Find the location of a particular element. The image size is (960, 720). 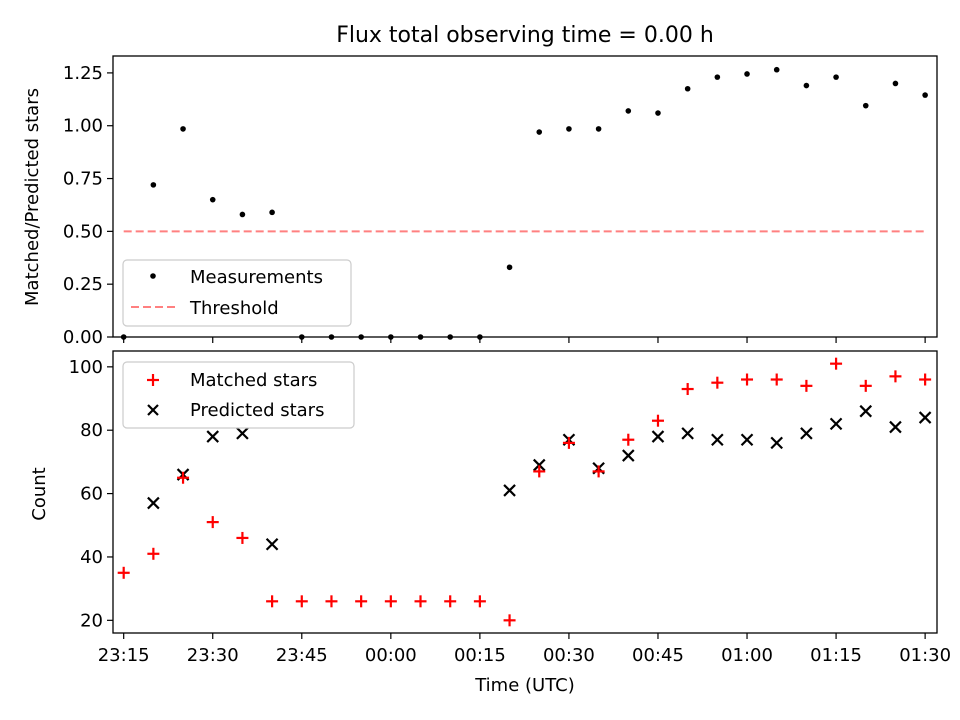

top-legend: Measurements Threshold is located at coordinates (237, 293).